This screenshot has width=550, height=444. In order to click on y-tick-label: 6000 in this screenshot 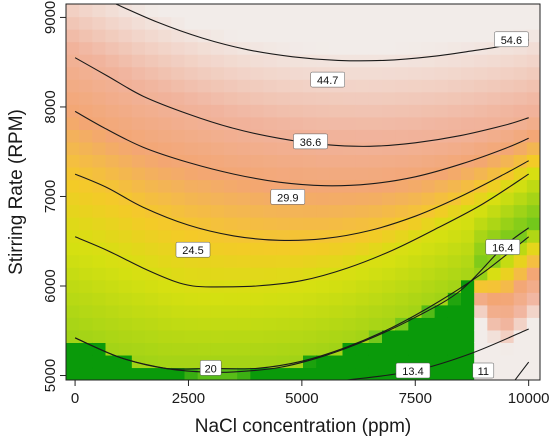, I will do `click(50, 285)`.